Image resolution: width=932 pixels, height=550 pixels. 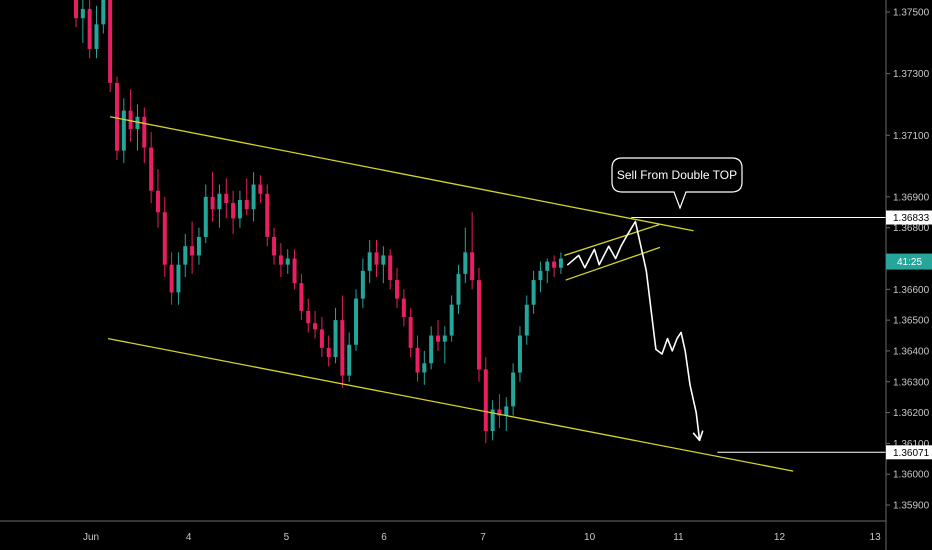 What do you see at coordinates (698, 436) in the screenshot?
I see `projection-arrowhead` at bounding box center [698, 436].